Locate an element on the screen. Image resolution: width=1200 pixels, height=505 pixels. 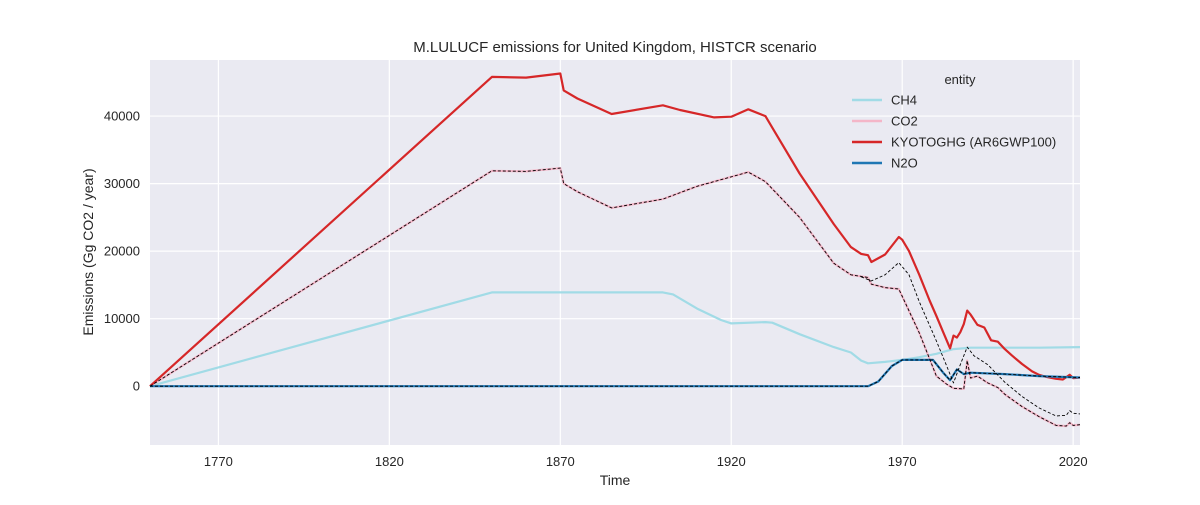
x-tick-label: 1870 is located at coordinates (560, 461).